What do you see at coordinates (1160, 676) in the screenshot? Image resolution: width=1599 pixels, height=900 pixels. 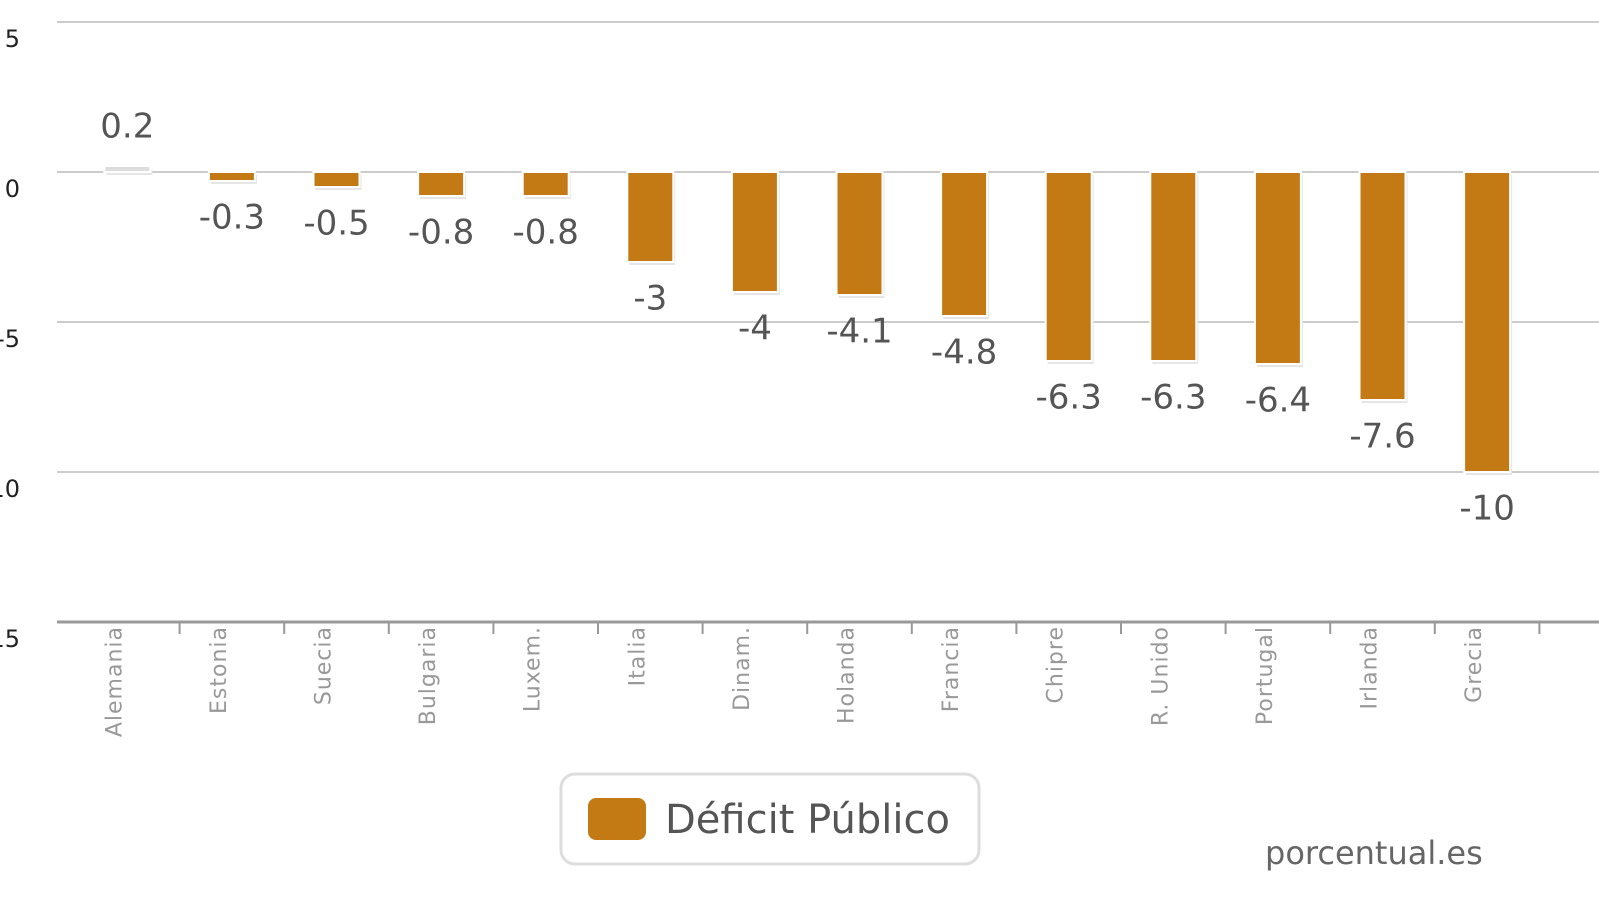 I see `x-tick-label: R. Unido` at bounding box center [1160, 676].